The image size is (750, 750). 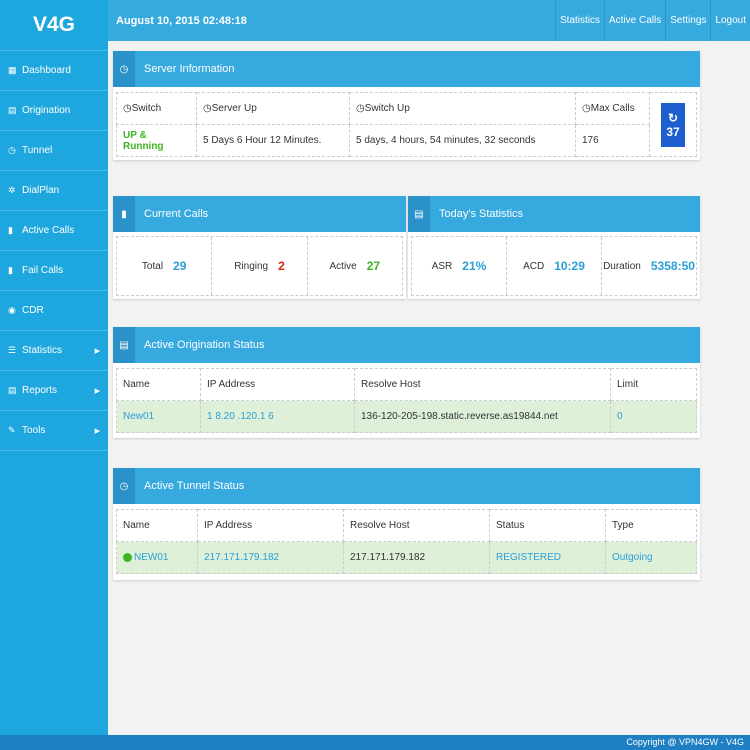 What do you see at coordinates (54, 151) in the screenshot?
I see `sidebar-item-tunnel: ◷ Tunnel` at bounding box center [54, 151].